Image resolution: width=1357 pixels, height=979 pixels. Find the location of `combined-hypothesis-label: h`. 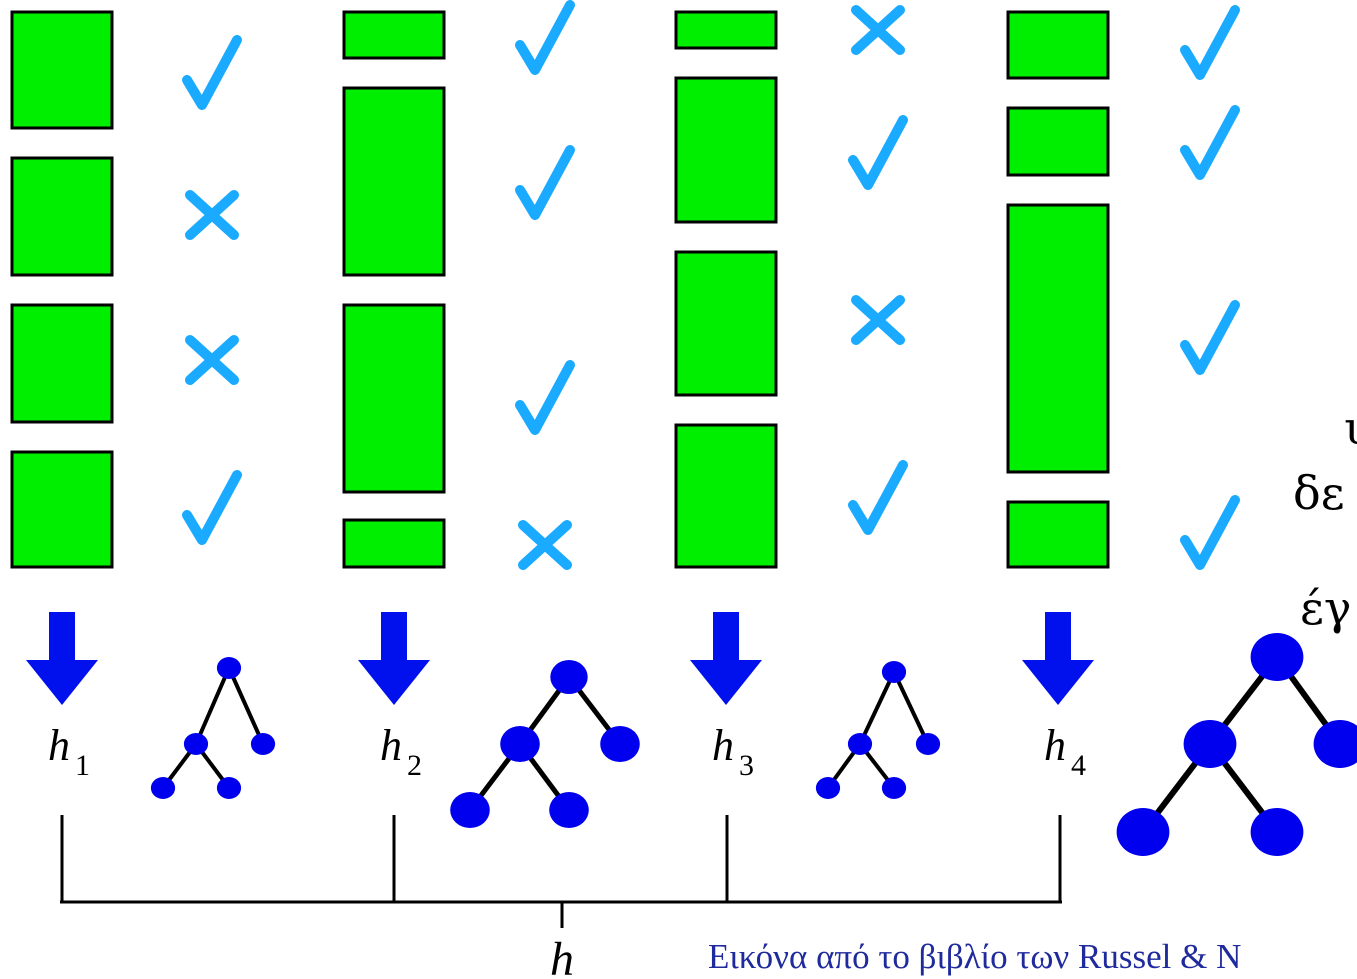

combined-hypothesis-label: h is located at coordinates (562, 956).